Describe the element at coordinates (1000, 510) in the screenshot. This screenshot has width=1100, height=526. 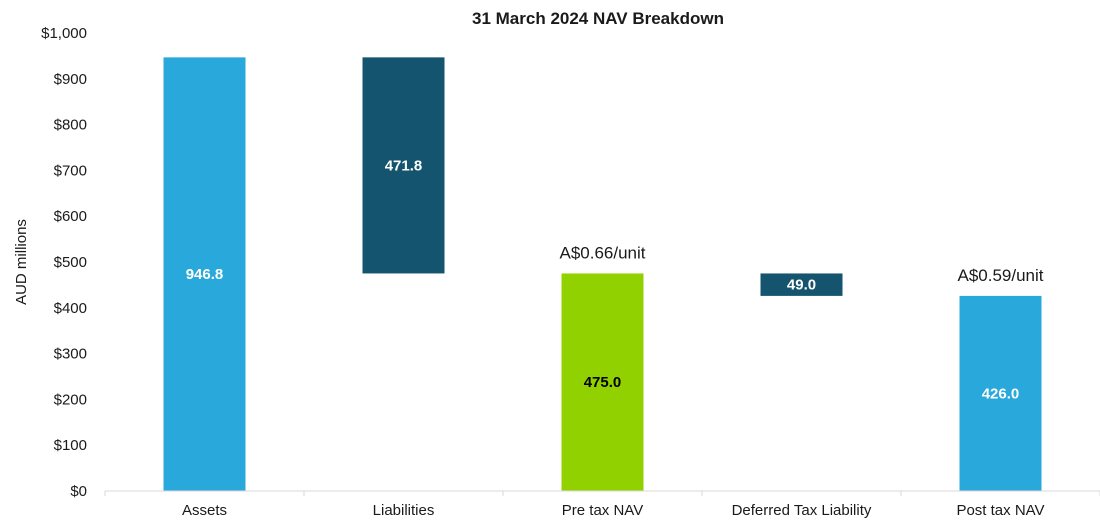
I see `x-category-label: Post tax NAV` at that location.